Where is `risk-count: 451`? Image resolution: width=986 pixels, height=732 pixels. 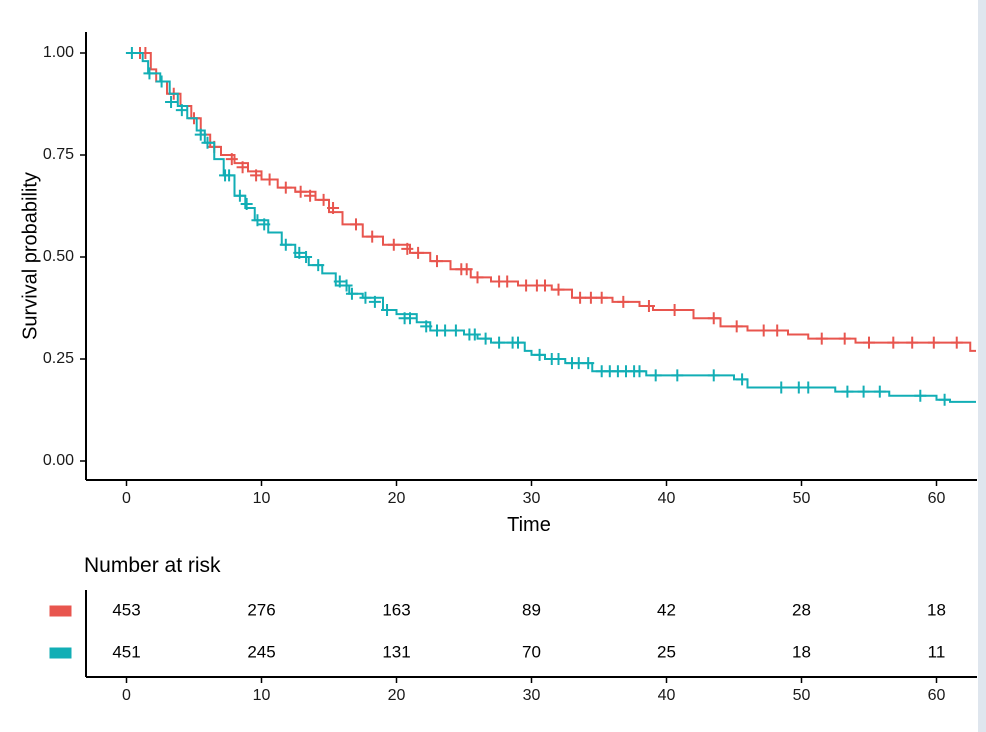
risk-count: 451 is located at coordinates (126, 651).